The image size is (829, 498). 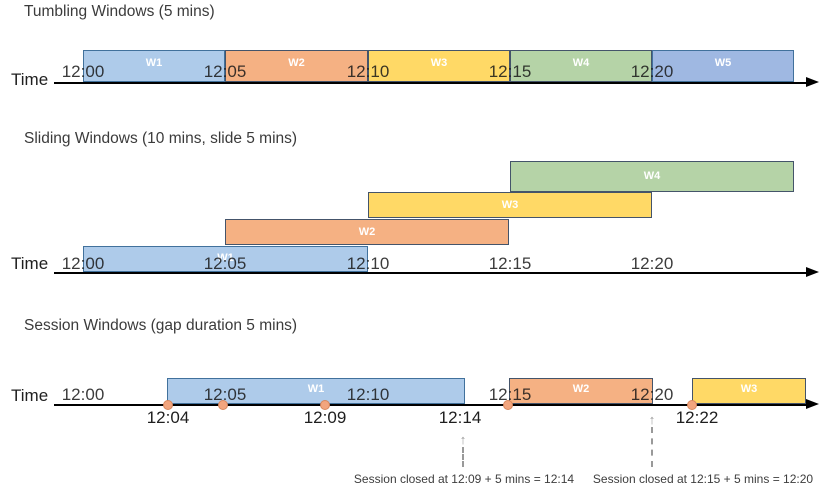 What do you see at coordinates (325, 417) in the screenshot?
I see `event-time-label: 12:09` at bounding box center [325, 417].